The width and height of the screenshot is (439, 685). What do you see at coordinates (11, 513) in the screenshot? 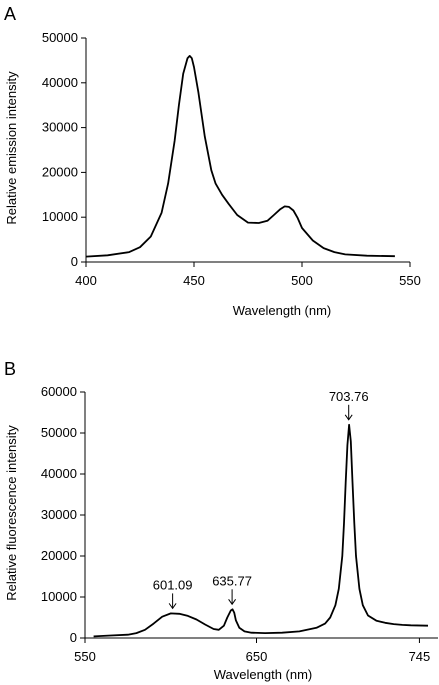
I see `panel-b-ylabel: Relative fluorescence intensity` at bounding box center [11, 513].